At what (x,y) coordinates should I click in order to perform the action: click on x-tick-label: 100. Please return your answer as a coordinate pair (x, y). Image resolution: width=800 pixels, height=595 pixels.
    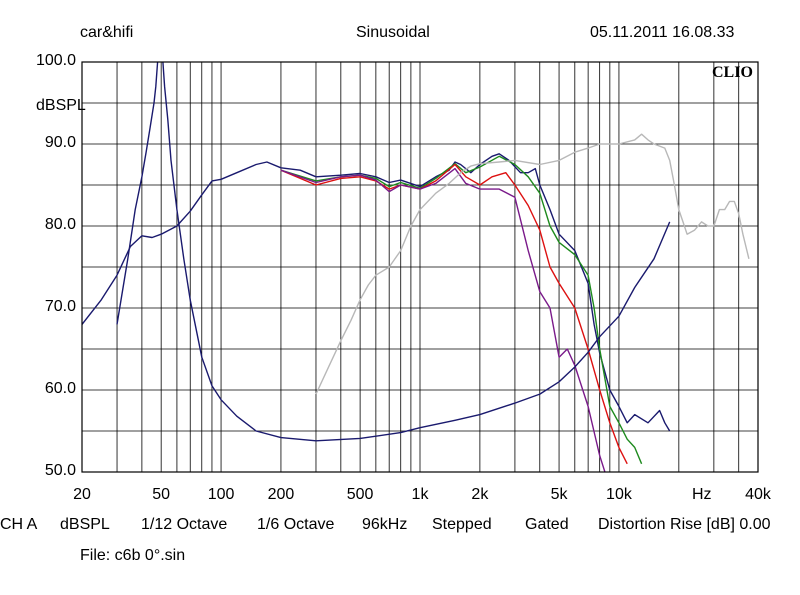
    Looking at the image, I should click on (221, 494).